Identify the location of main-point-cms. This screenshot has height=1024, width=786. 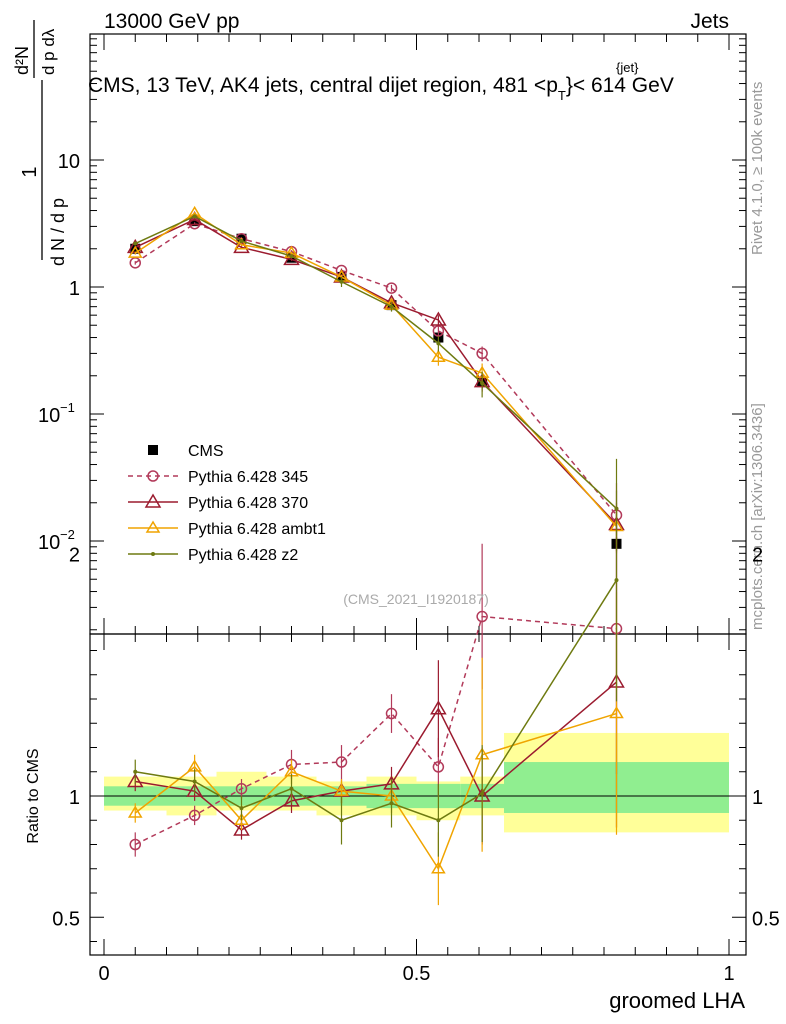
(194, 221).